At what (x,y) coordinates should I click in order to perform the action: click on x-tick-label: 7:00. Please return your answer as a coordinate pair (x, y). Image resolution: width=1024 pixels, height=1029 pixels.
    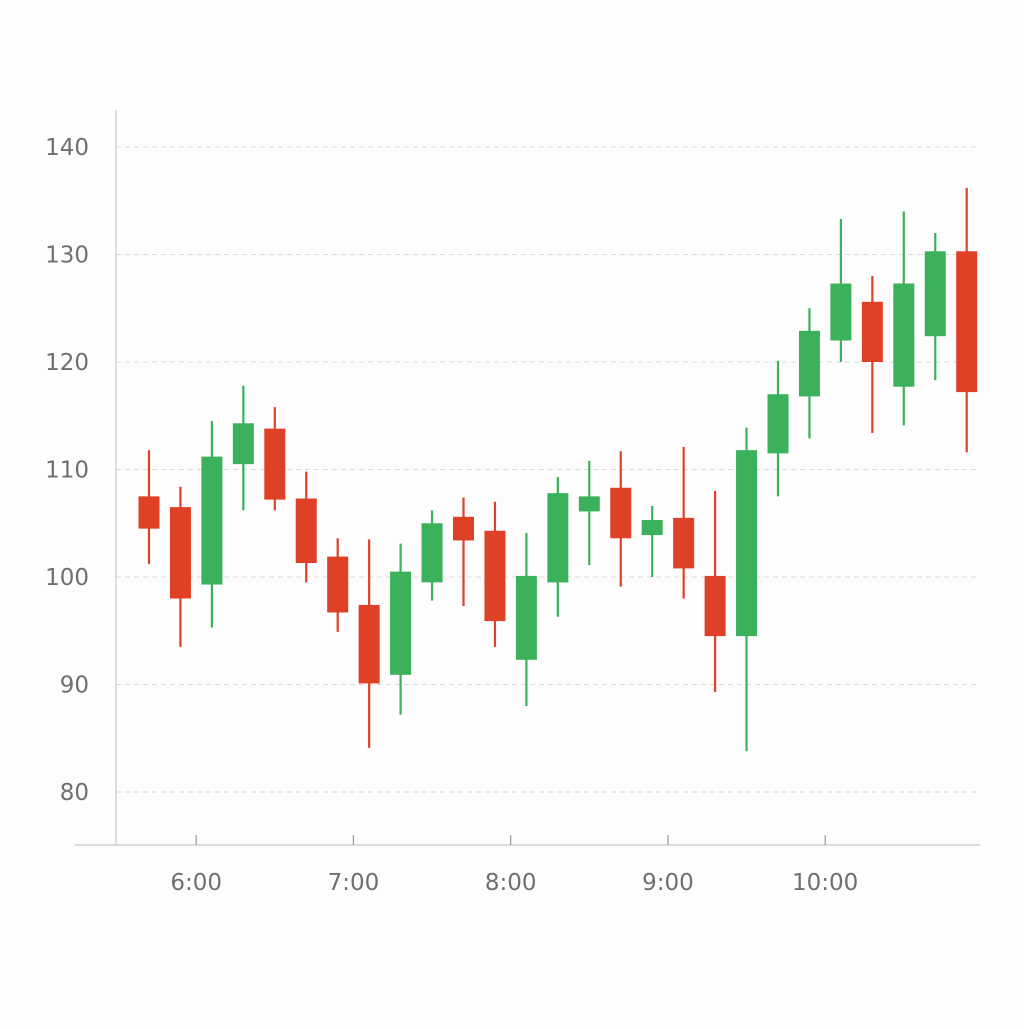
    Looking at the image, I should click on (354, 883).